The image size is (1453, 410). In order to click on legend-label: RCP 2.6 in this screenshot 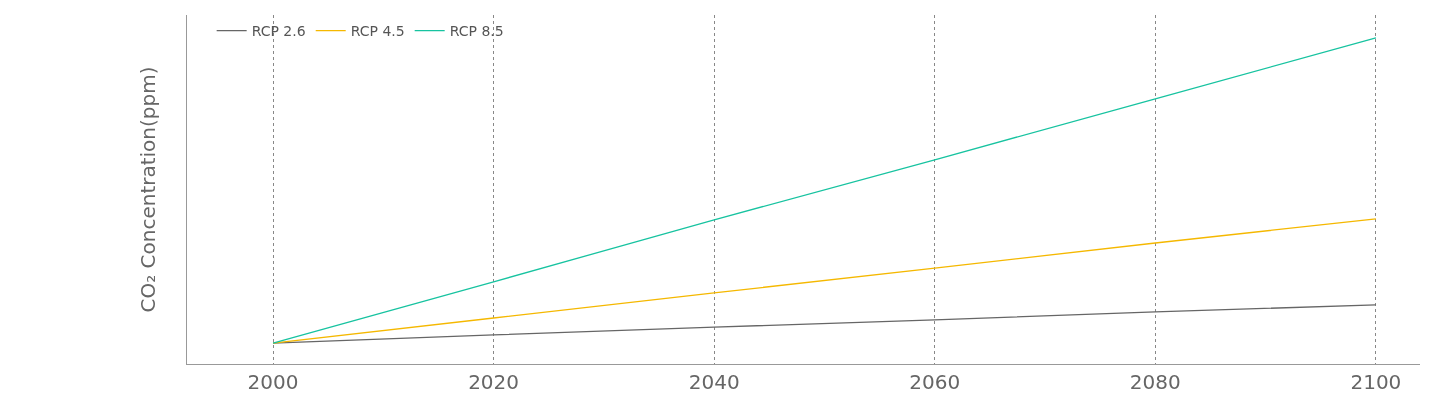, I will do `click(278, 31)`.